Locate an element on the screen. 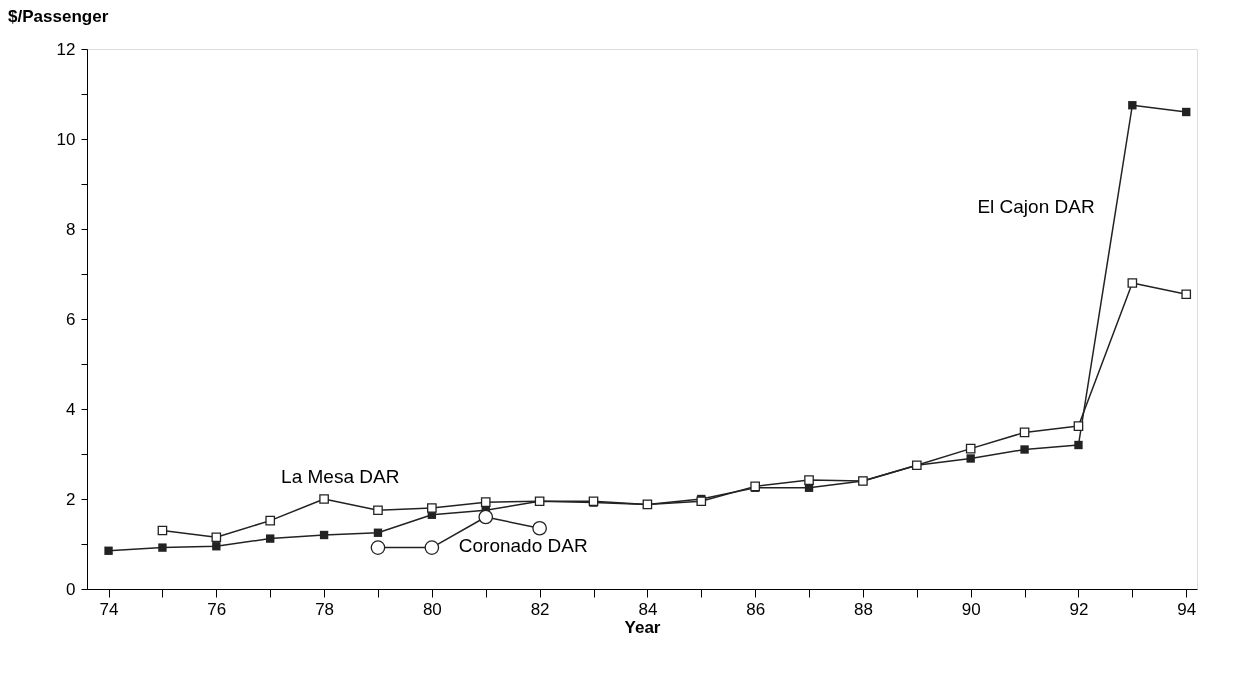  x-tick-label: 86 is located at coordinates (756, 609).